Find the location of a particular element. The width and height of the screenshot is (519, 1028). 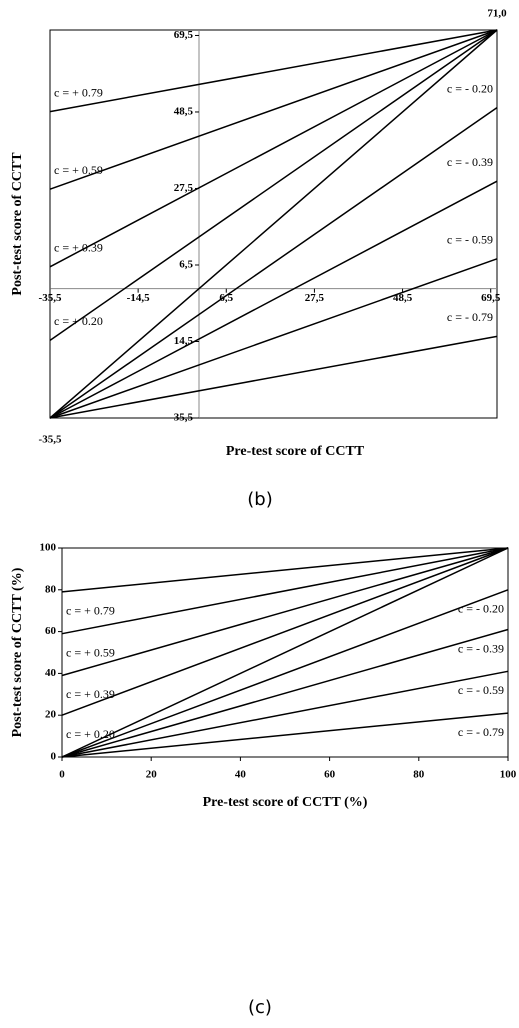

x-axis-label: Pre-test score of CCTT is located at coordinates (295, 451).